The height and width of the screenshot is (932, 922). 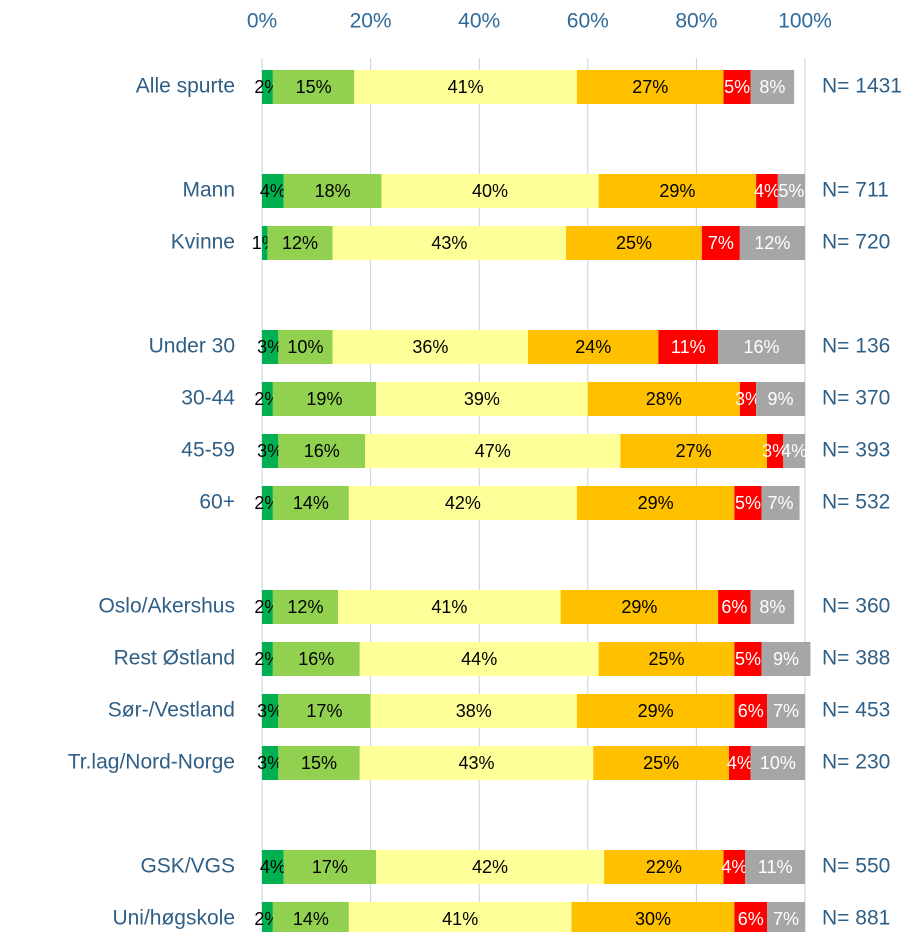 I want to click on category-label: Under 30, so click(x=192, y=346).